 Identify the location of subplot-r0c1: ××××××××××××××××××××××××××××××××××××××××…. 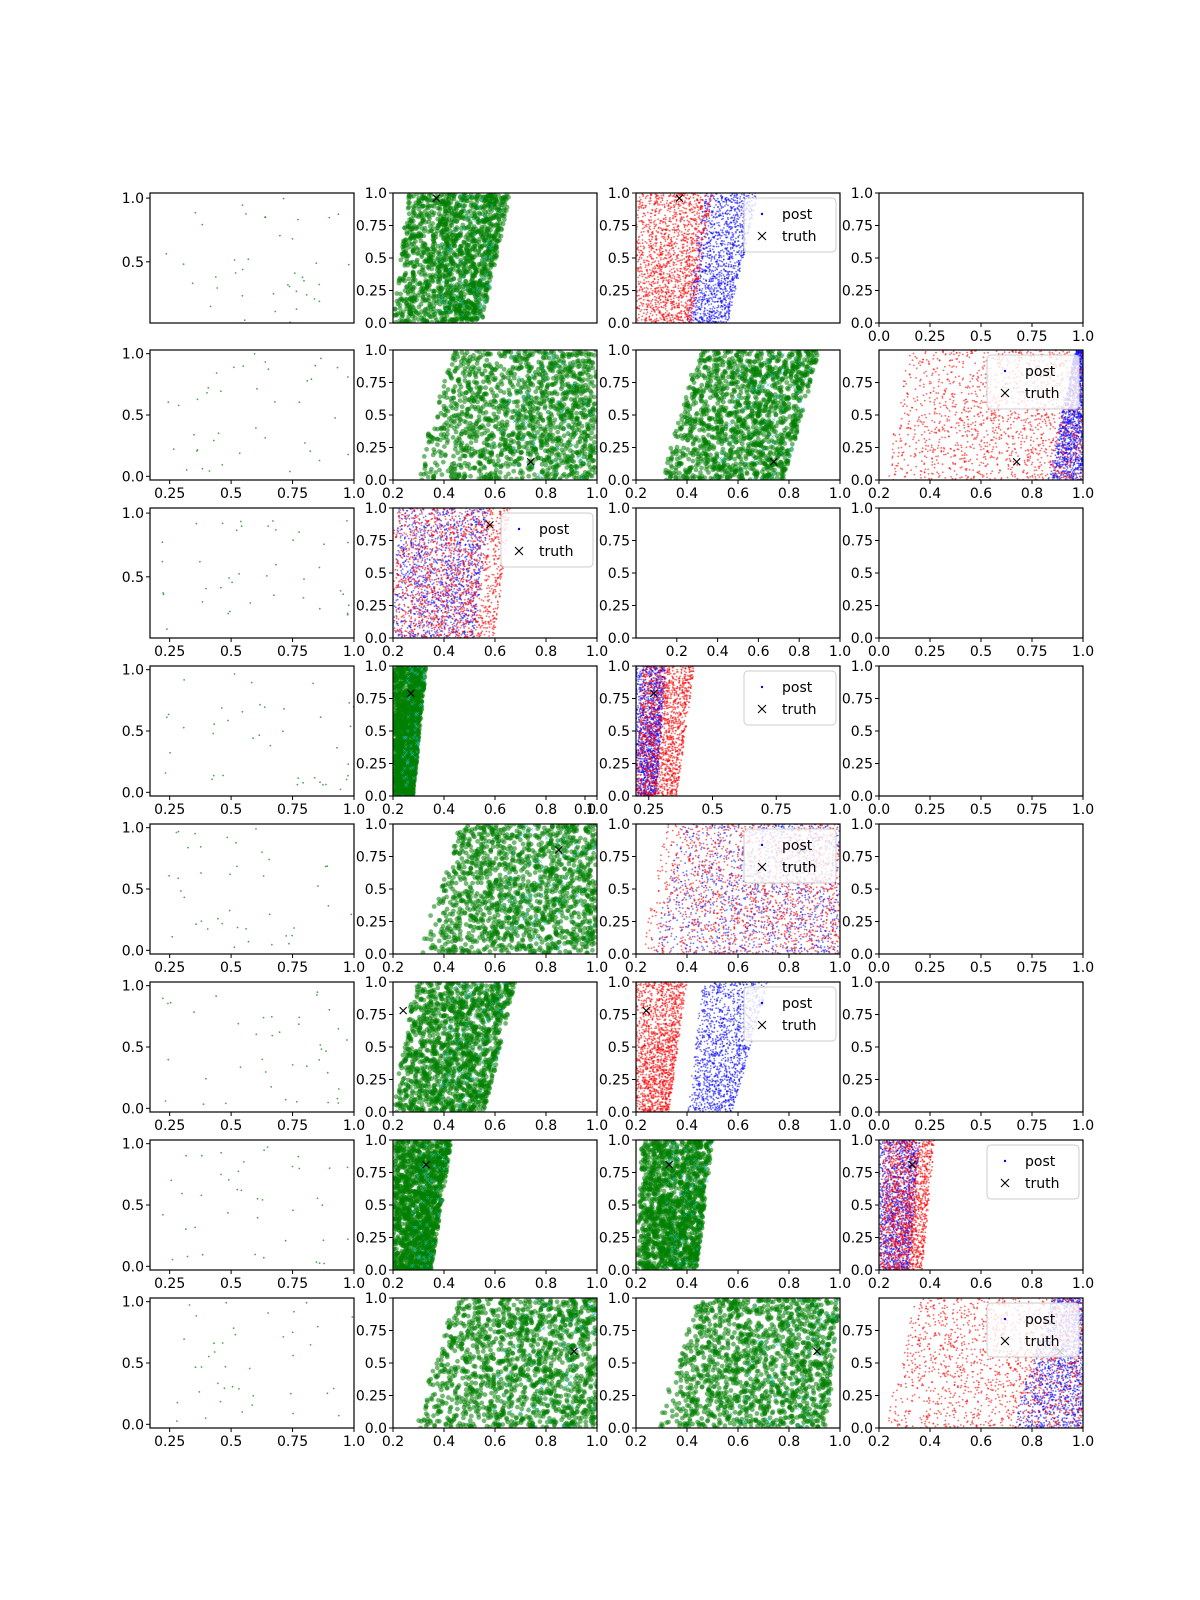
(477, 259).